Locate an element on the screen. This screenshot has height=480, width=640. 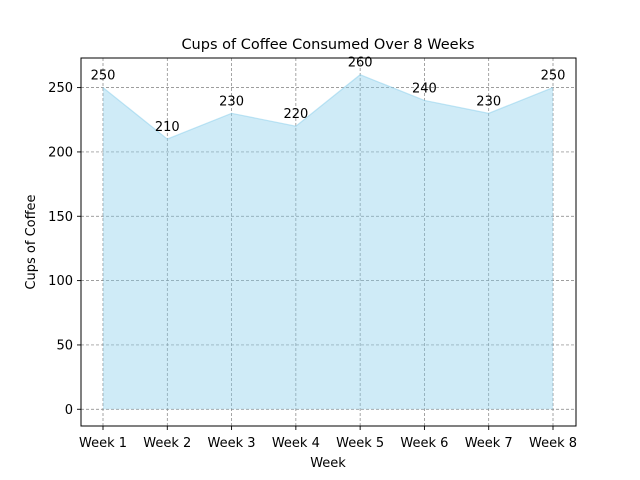
y-tick-label: 150 is located at coordinates (60, 217).